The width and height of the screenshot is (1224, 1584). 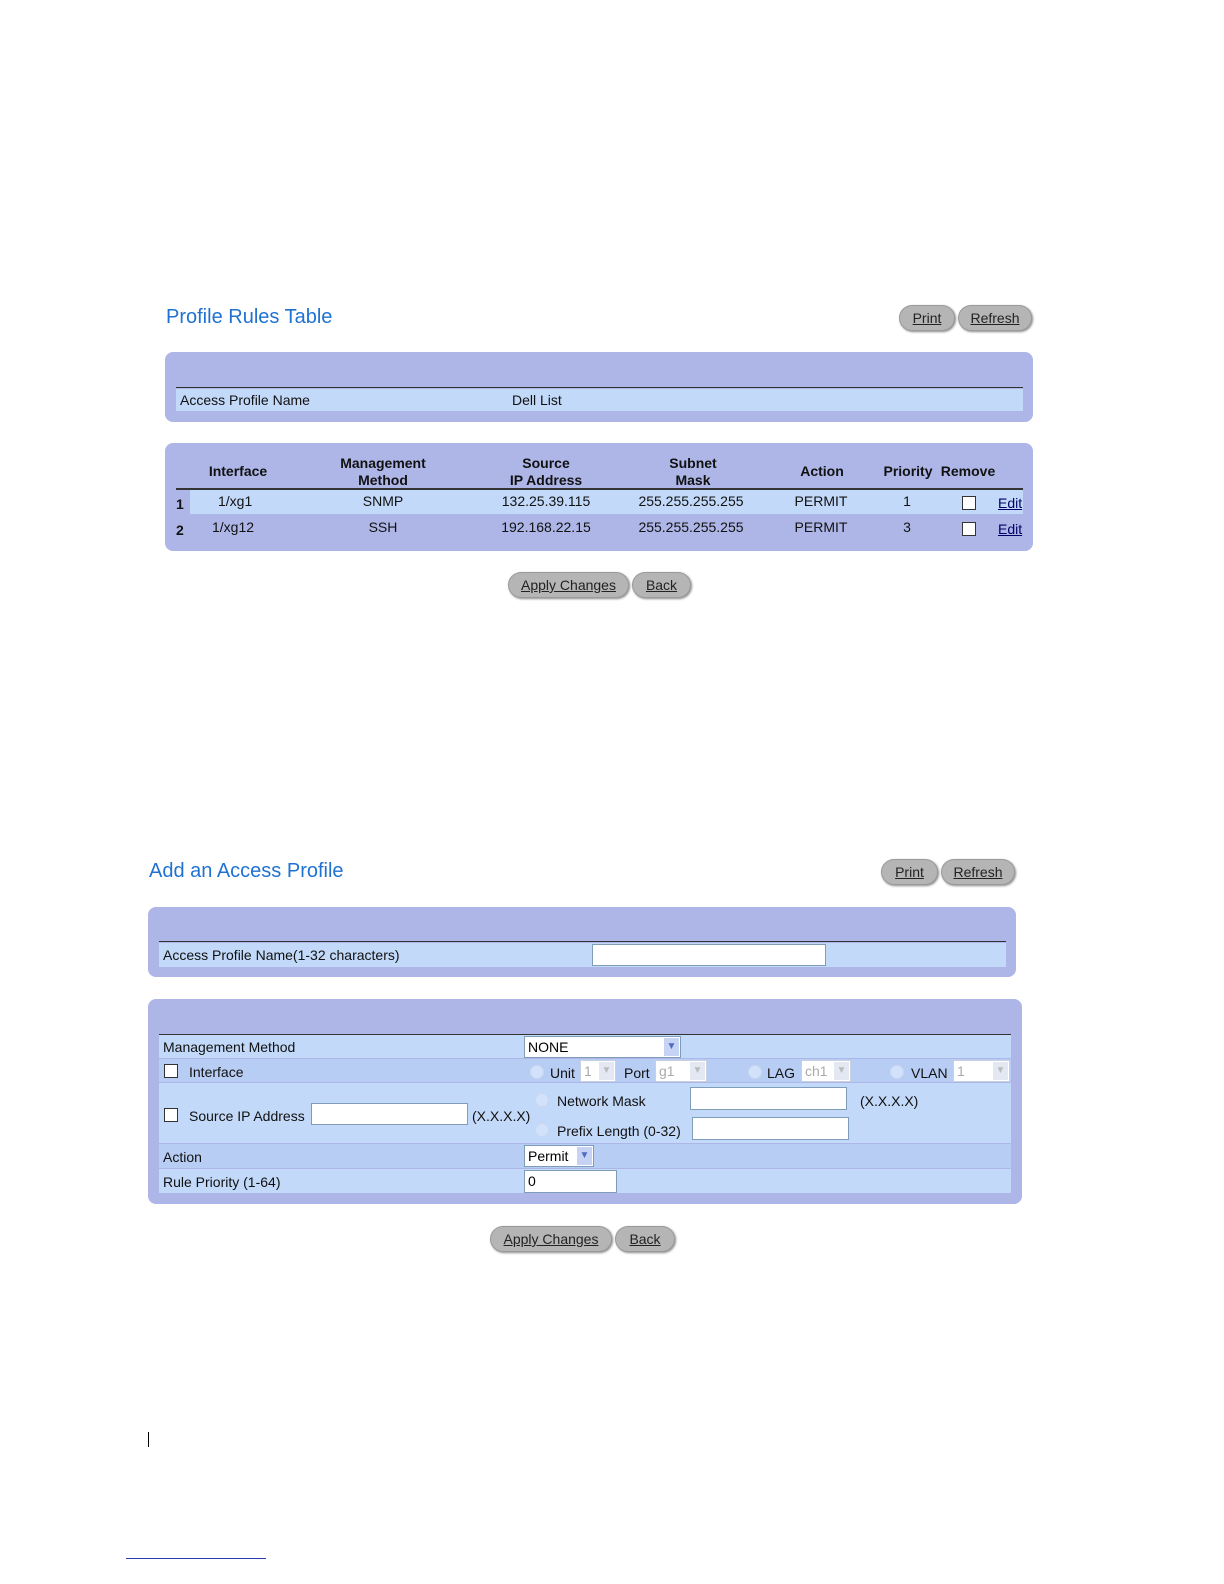 I want to click on cell-source-ip: 132.25.39.115, so click(x=546, y=501).